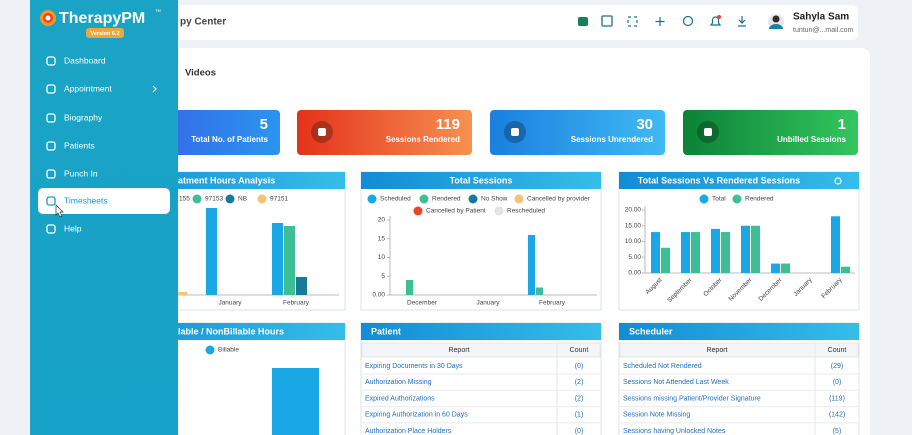 This screenshot has height=435, width=912. Describe the element at coordinates (104, 201) in the screenshot. I see `menu-item: Timesheets` at that location.